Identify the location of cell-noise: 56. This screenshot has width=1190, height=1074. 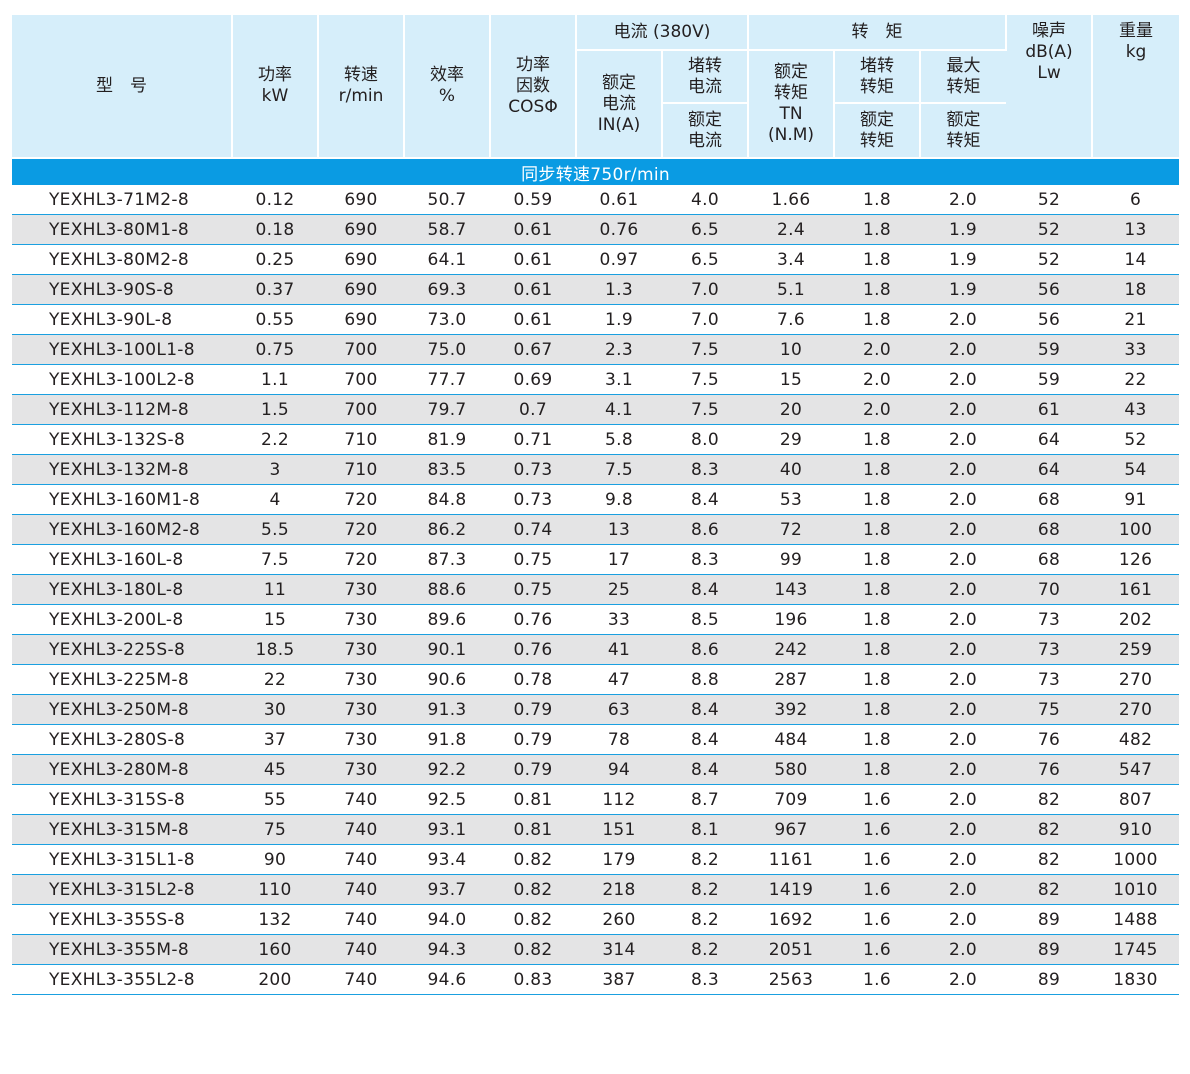
(1049, 289).